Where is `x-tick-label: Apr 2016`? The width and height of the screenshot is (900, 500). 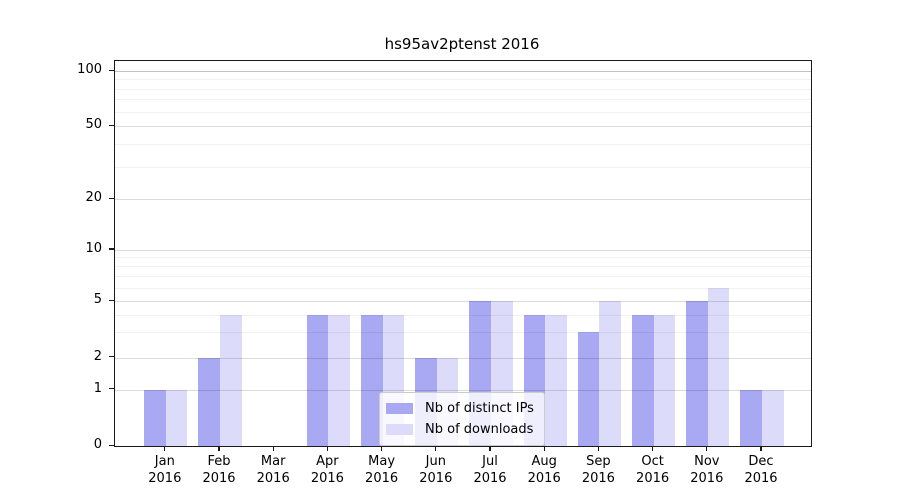 x-tick-label: Apr 2016 is located at coordinates (327, 470).